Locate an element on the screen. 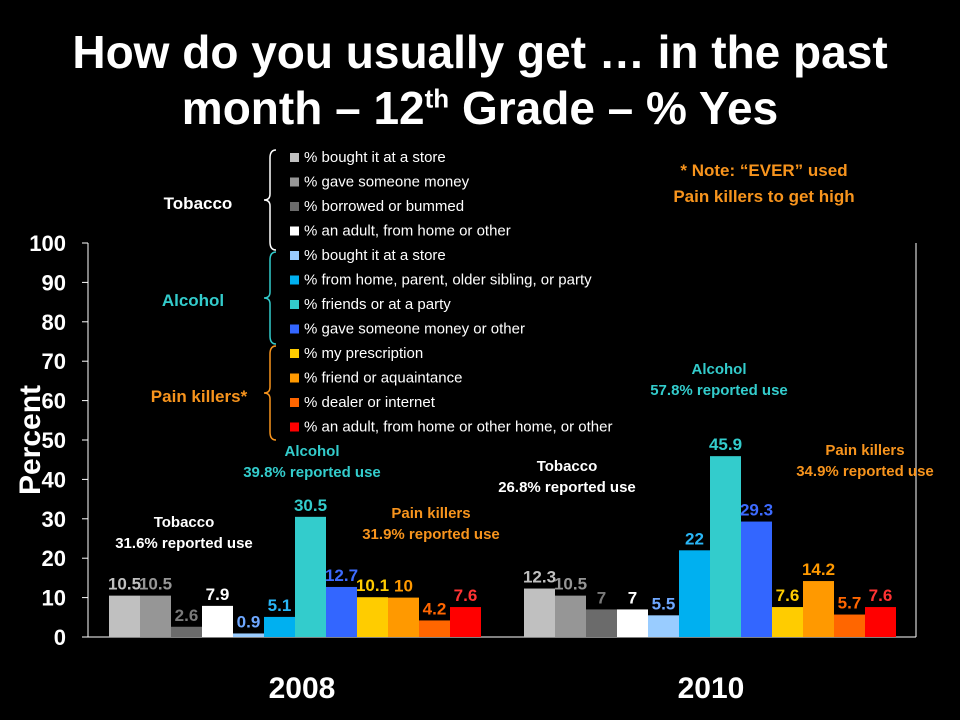 This screenshot has width=960, height=720. annotation-value: 31.9% reported use is located at coordinates (431, 534).